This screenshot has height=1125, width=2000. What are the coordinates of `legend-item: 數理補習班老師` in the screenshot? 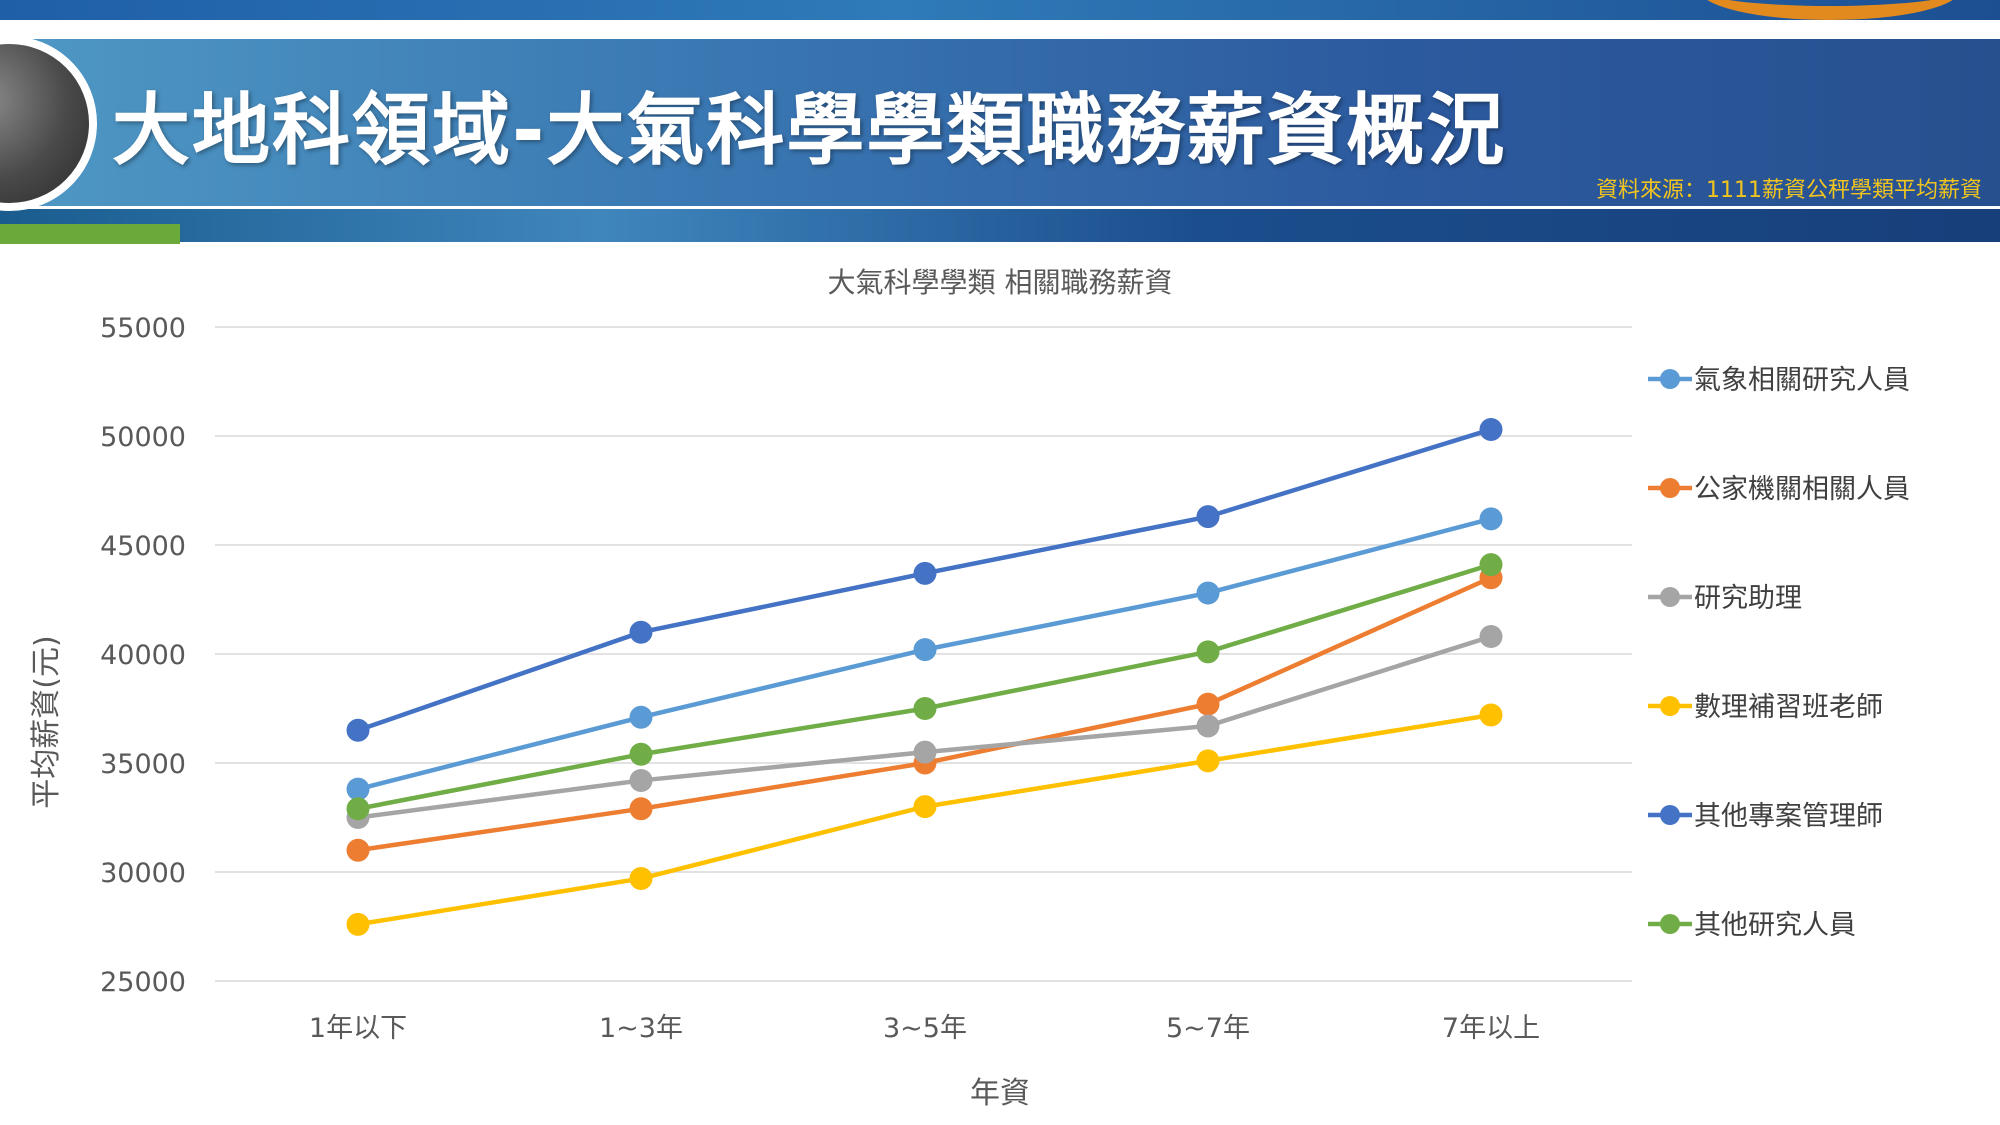 It's located at (1765, 707).